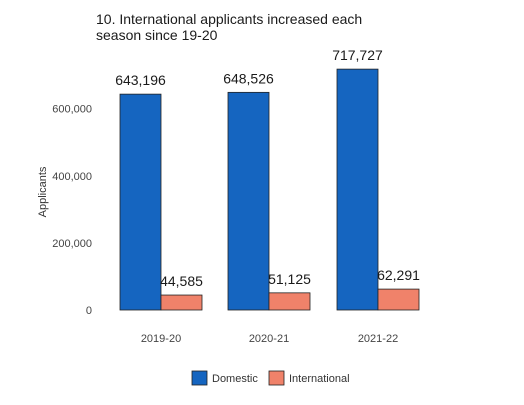  What do you see at coordinates (289, 279) in the screenshot?
I see `data-label: 51,125` at bounding box center [289, 279].